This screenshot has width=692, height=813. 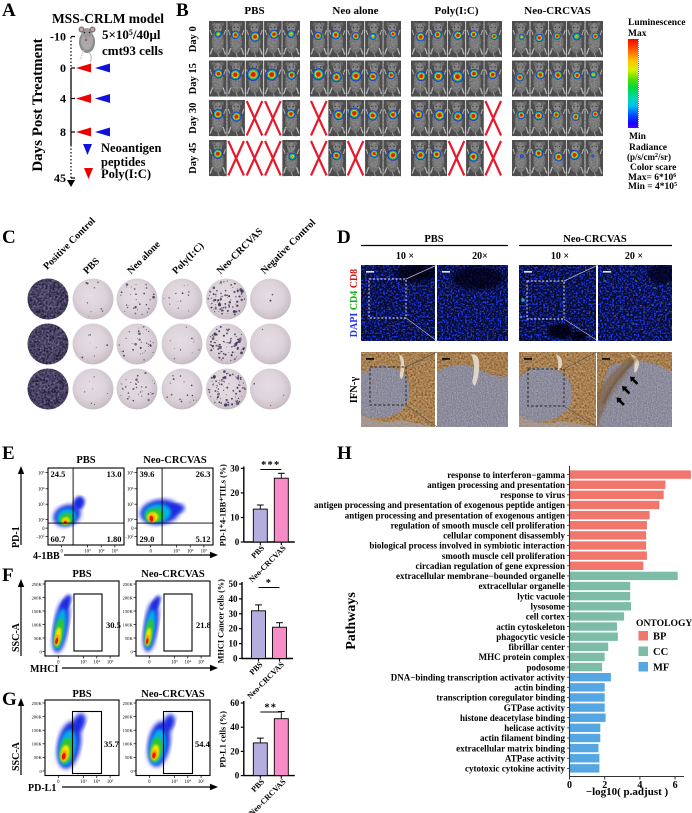 What do you see at coordinates (193, 39) in the screenshot?
I see `svg-text: Day 0` at bounding box center [193, 39].